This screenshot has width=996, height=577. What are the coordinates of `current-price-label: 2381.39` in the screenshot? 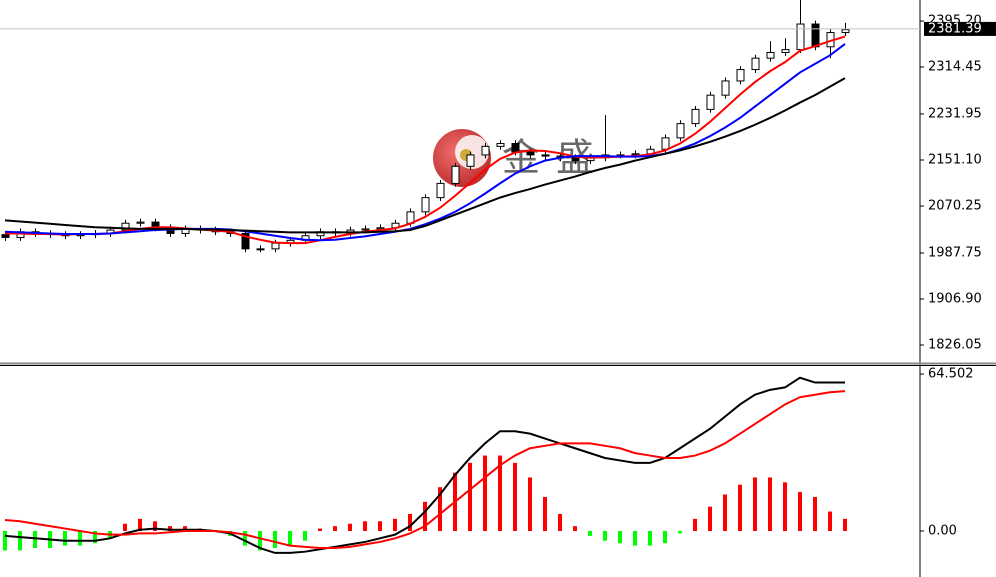 It's located at (955, 28).